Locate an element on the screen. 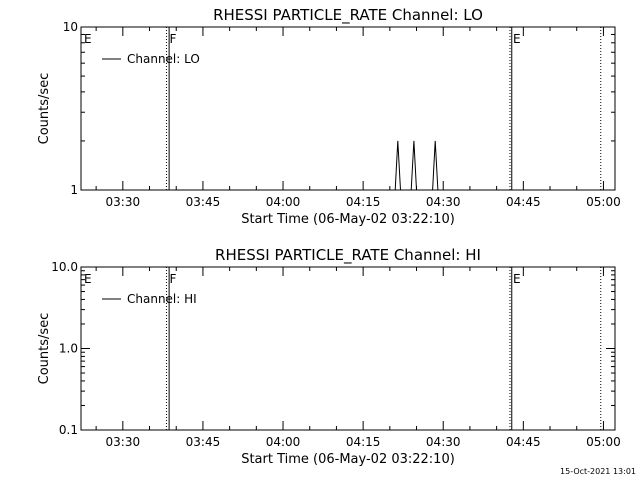 Image resolution: width=640 pixels, height=480 pixels. y-tick-label: 0.1 is located at coordinates (68, 430).